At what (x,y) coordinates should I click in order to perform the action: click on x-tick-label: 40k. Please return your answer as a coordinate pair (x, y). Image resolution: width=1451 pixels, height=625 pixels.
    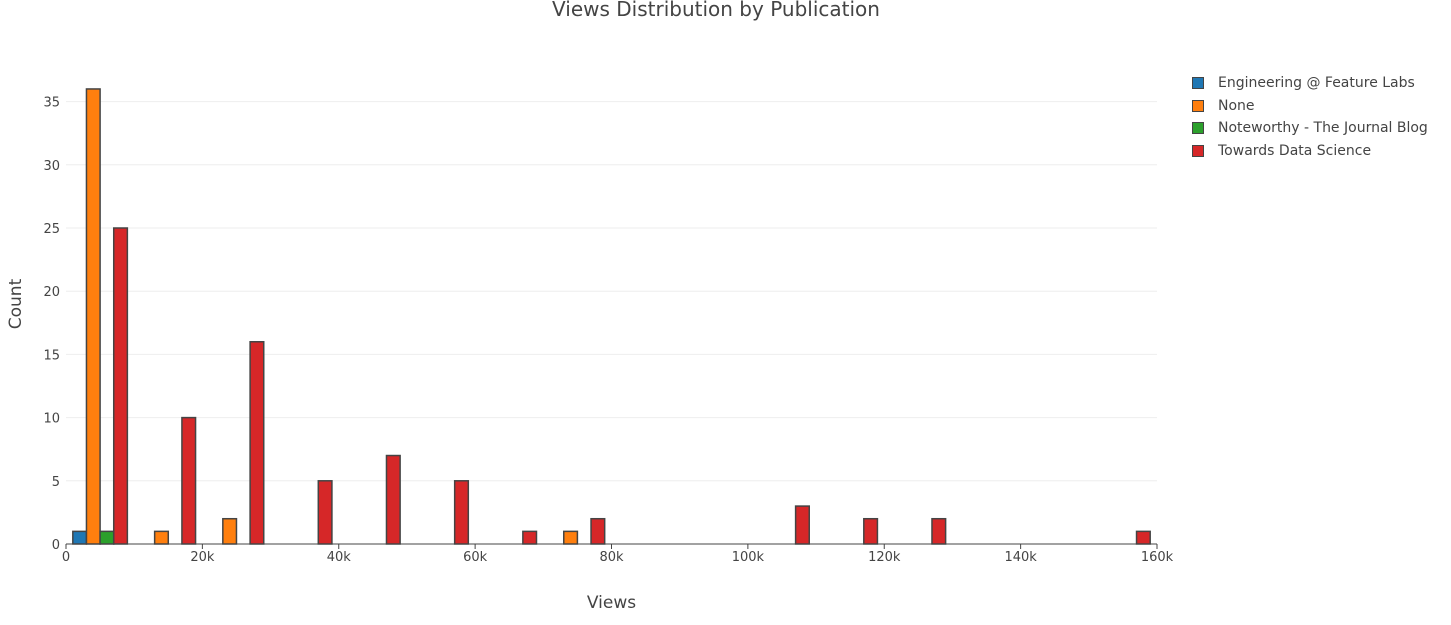
    Looking at the image, I should click on (339, 557).